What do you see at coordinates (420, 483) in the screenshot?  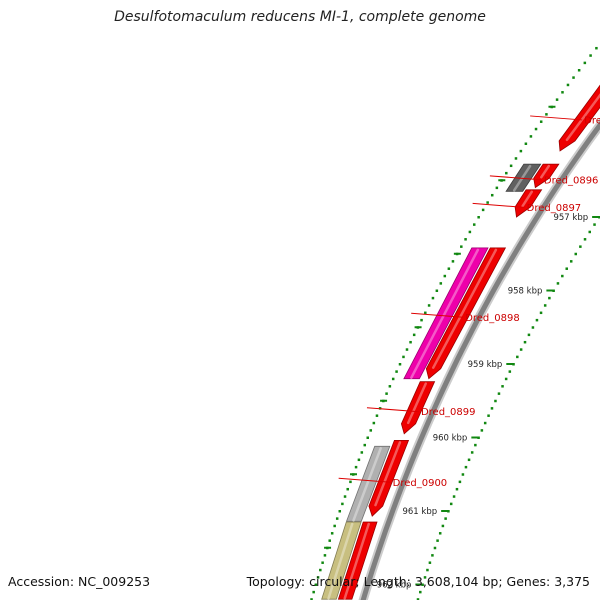 I see `gene-label: Dred_0900` at bounding box center [420, 483].